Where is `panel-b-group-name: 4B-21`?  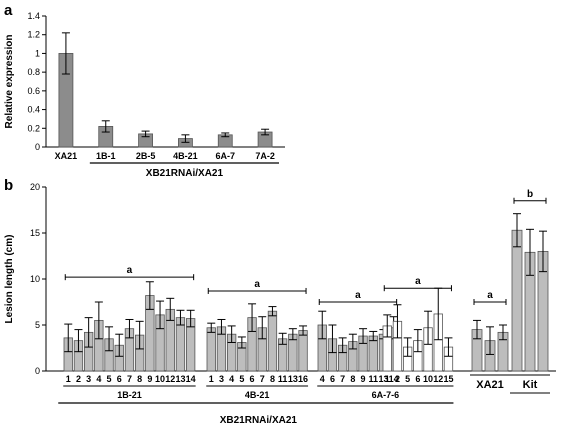 panel-b-group-name: 4B-21 is located at coordinates (257, 395).